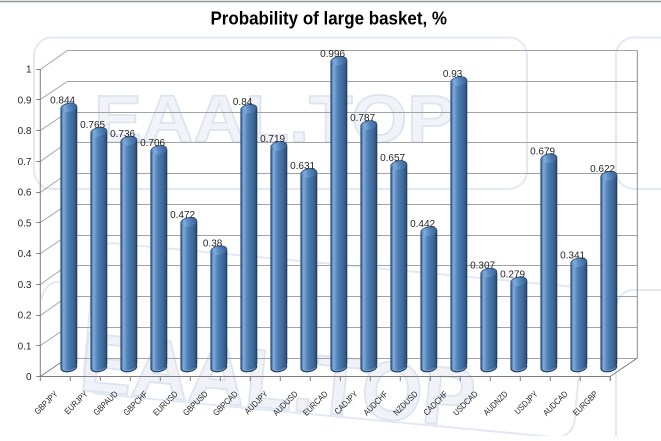 This screenshot has height=441, width=661. What do you see at coordinates (182, 215) in the screenshot?
I see `svg-text: 0.472` at bounding box center [182, 215].